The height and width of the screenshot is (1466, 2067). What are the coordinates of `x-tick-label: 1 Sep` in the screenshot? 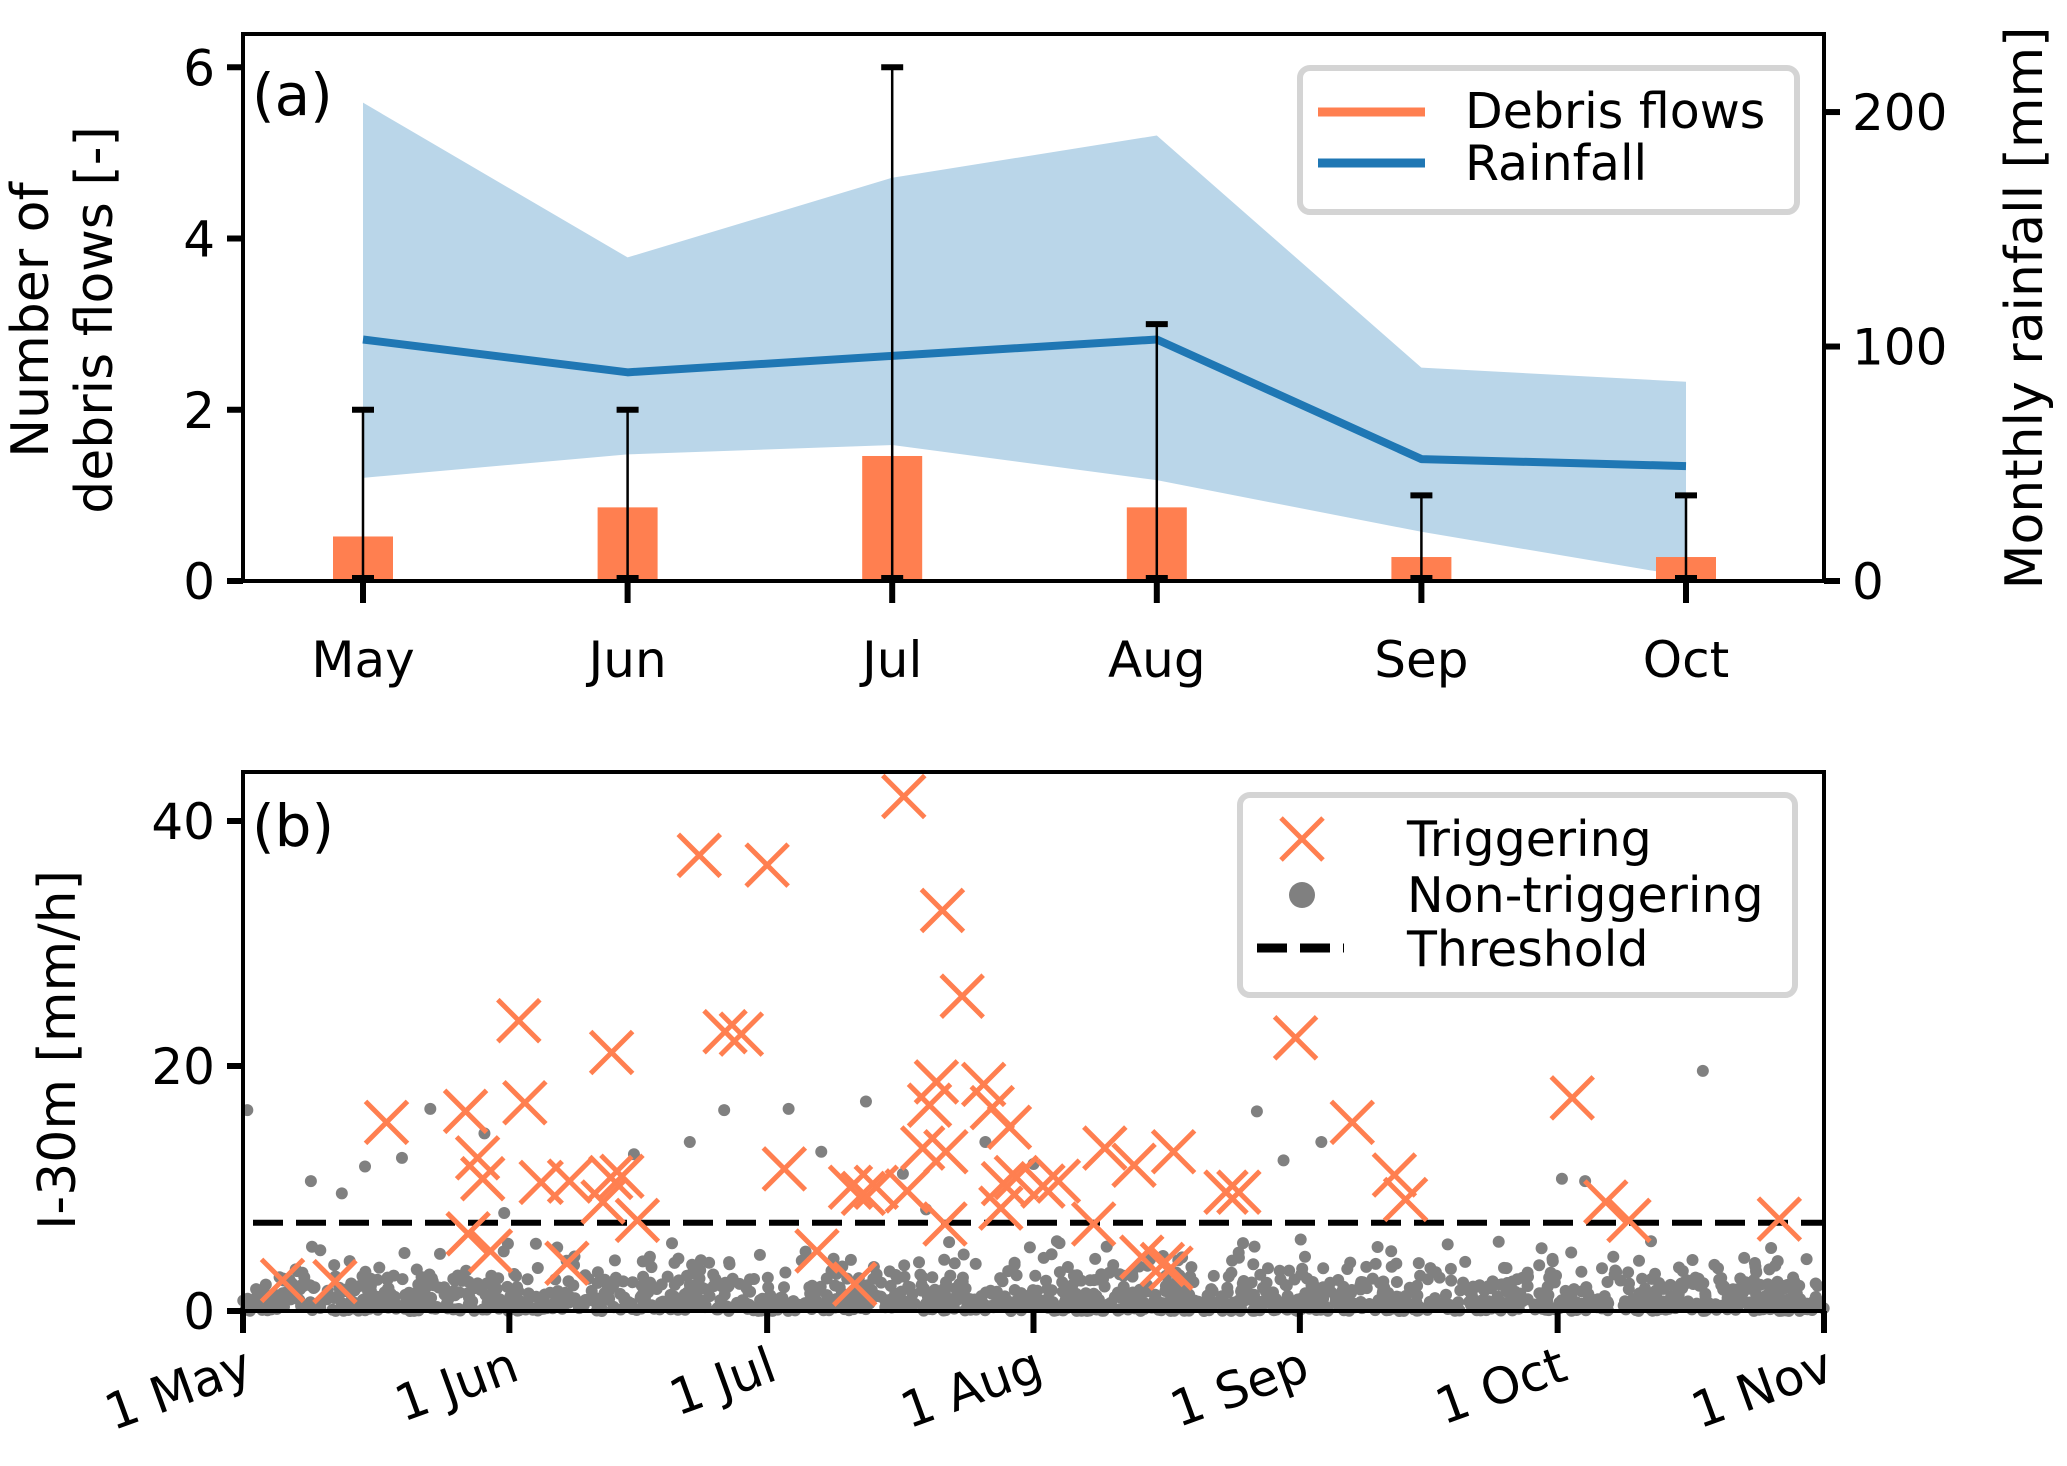 It's located at (1239, 1387).